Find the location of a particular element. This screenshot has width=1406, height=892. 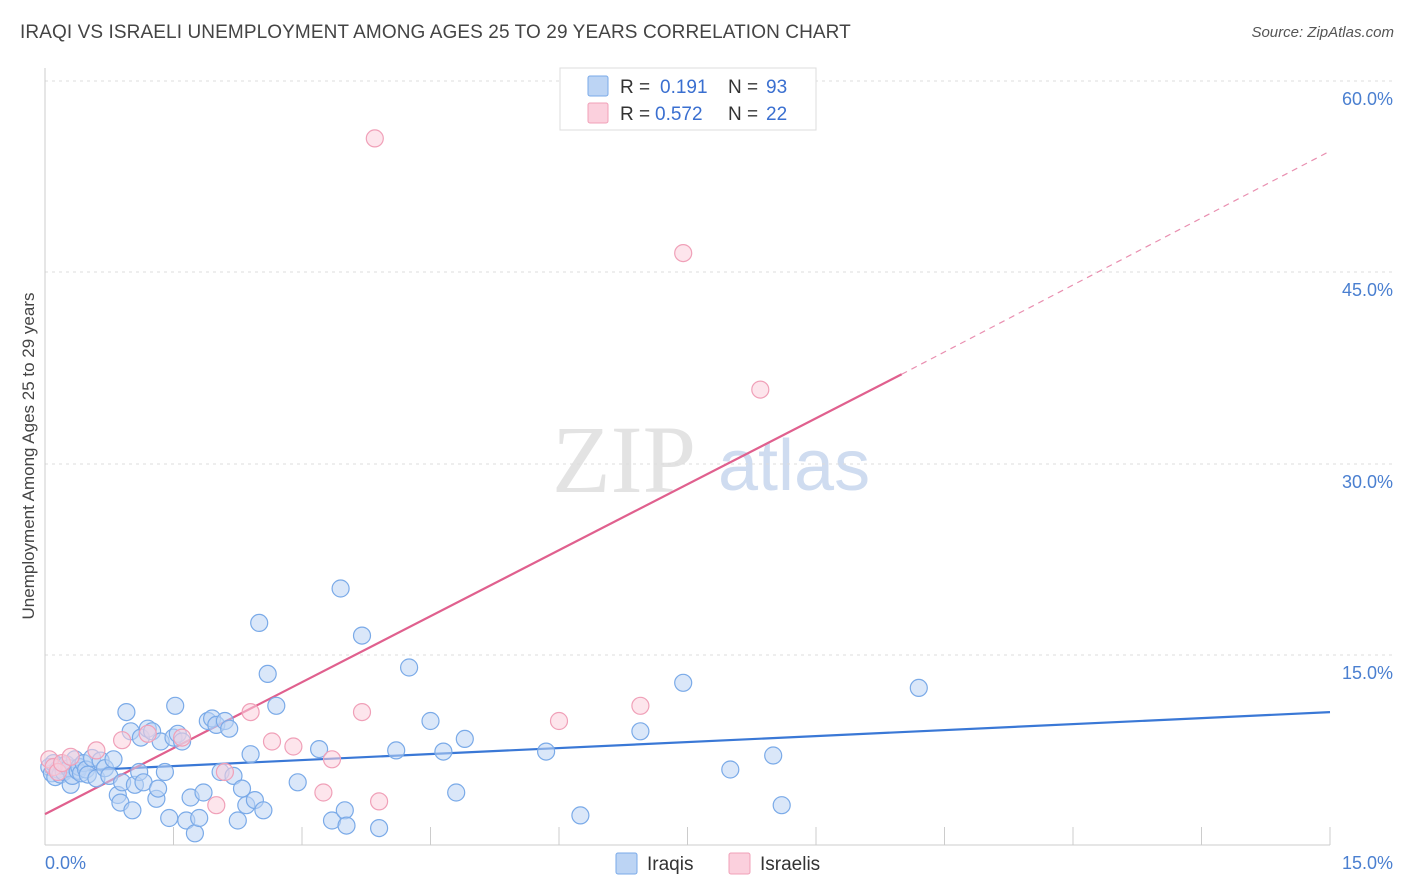

legend-r-label-iraqis: R = is located at coordinates (635, 87).